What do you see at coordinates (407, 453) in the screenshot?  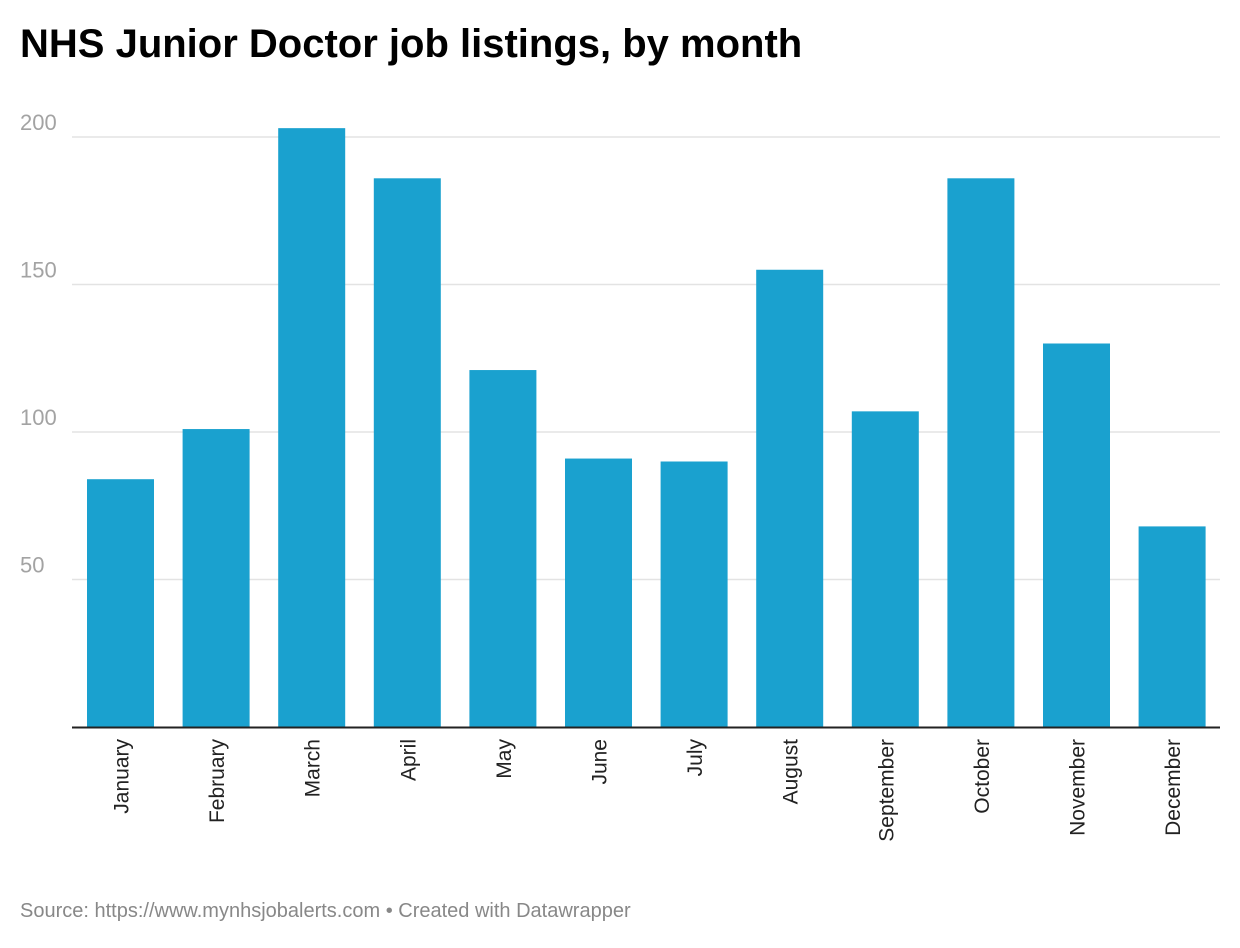 I see `bar-april` at bounding box center [407, 453].